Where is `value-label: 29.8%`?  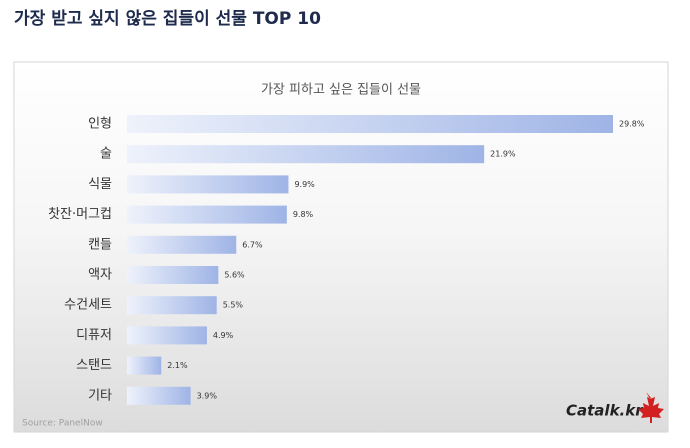 value-label: 29.8% is located at coordinates (632, 124).